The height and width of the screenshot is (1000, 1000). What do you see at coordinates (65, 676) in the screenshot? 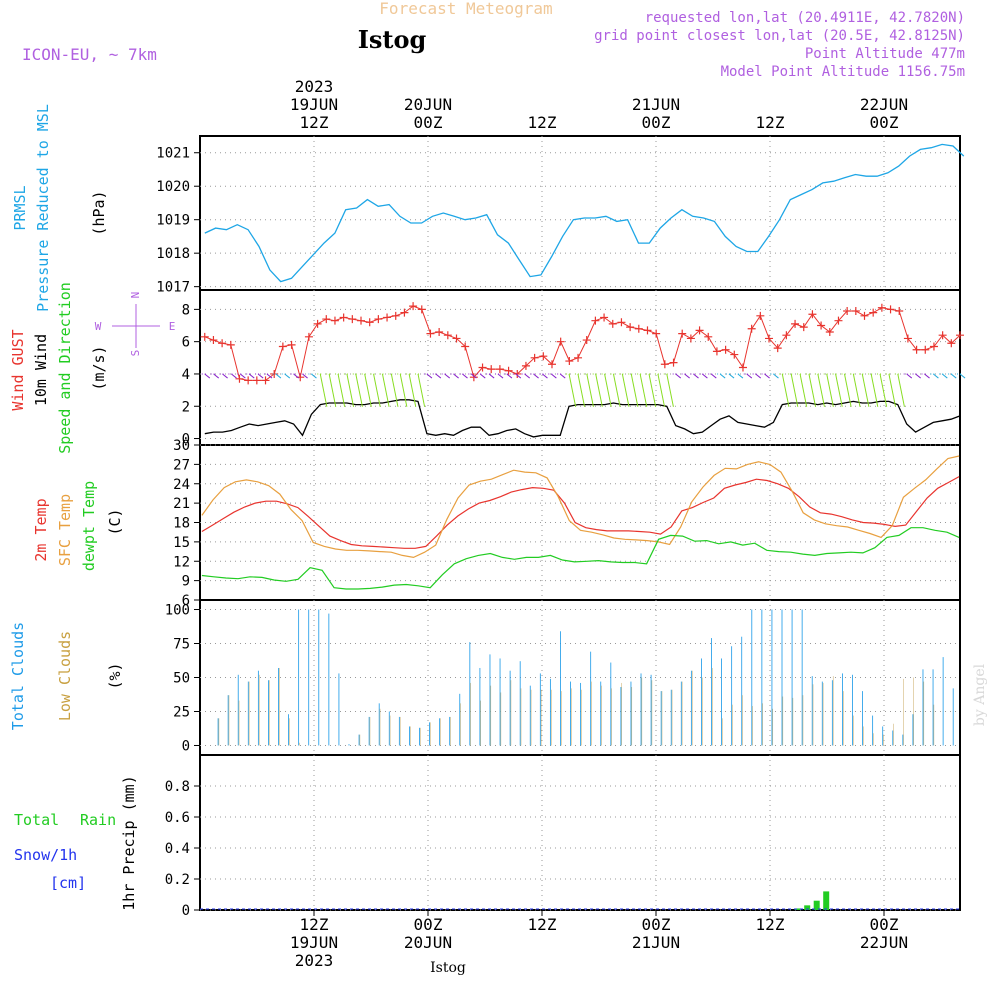
I see `clouds-label-2: Low Clouds` at bounding box center [65, 676].